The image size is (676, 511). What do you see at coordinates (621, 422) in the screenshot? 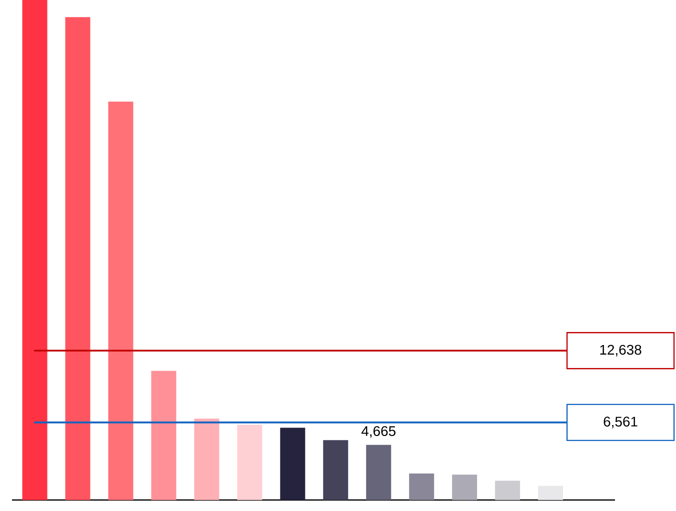
I see `ref-line-label: 6,561` at bounding box center [621, 422].